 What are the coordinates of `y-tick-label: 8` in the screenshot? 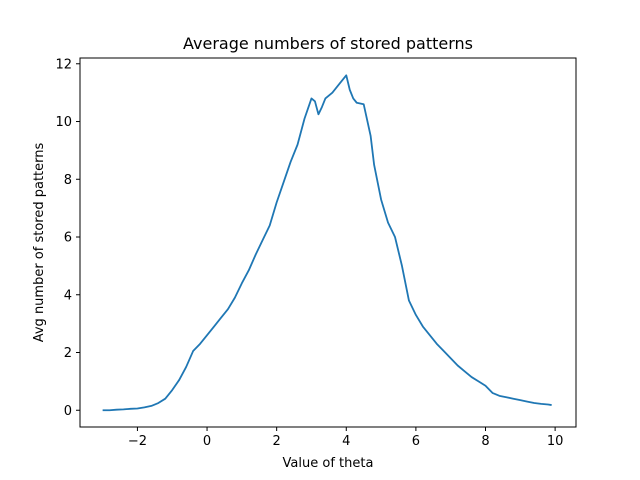 It's located at (68, 180).